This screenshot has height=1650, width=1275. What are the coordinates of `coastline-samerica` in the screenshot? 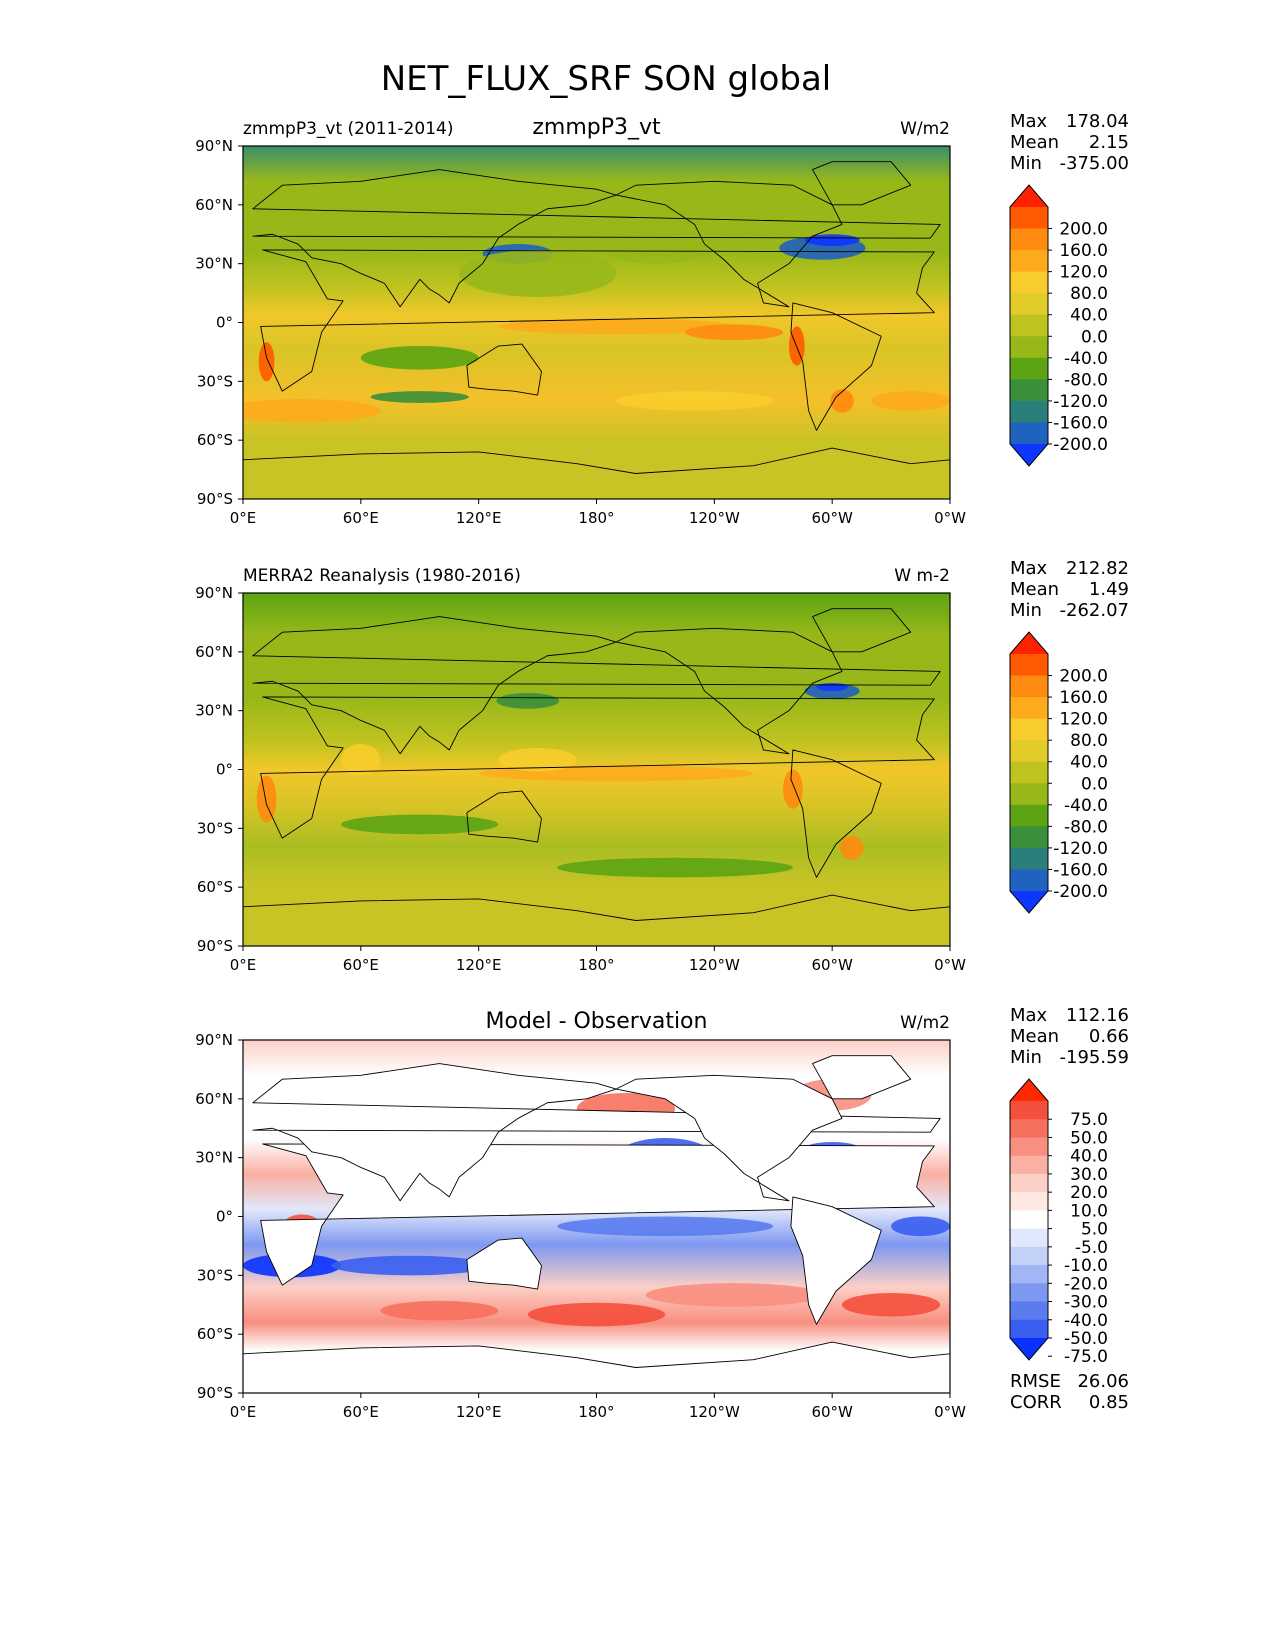 It's located at (836, 366).